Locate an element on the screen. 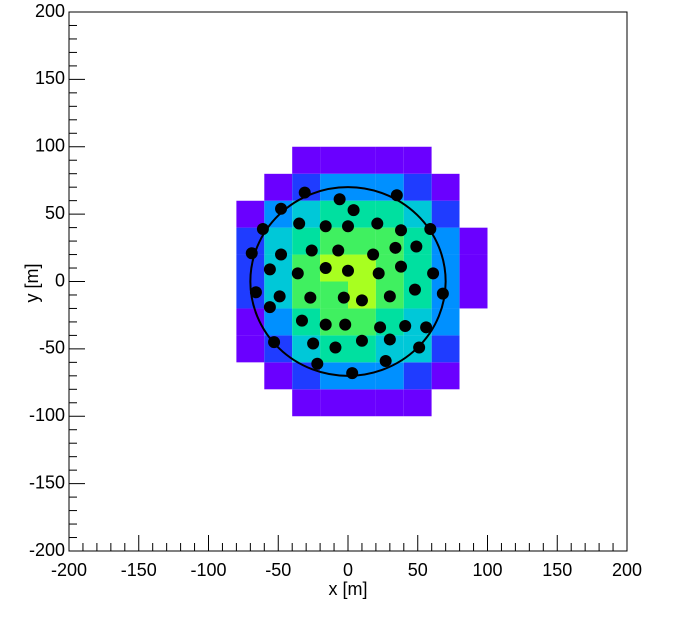  y-tick-label: -150 is located at coordinates (47, 482).